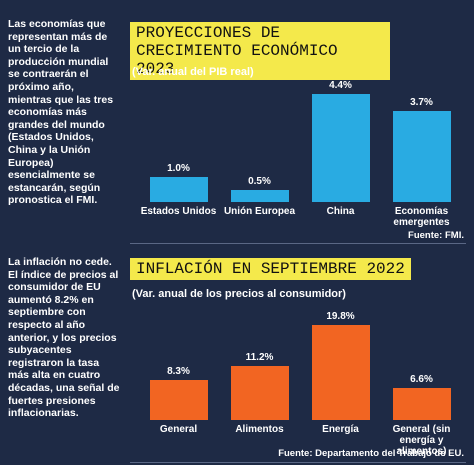 The width and height of the screenshot is (474, 465). Describe the element at coordinates (436, 235) in the screenshot. I see `source: Fuente: FMI.` at that location.